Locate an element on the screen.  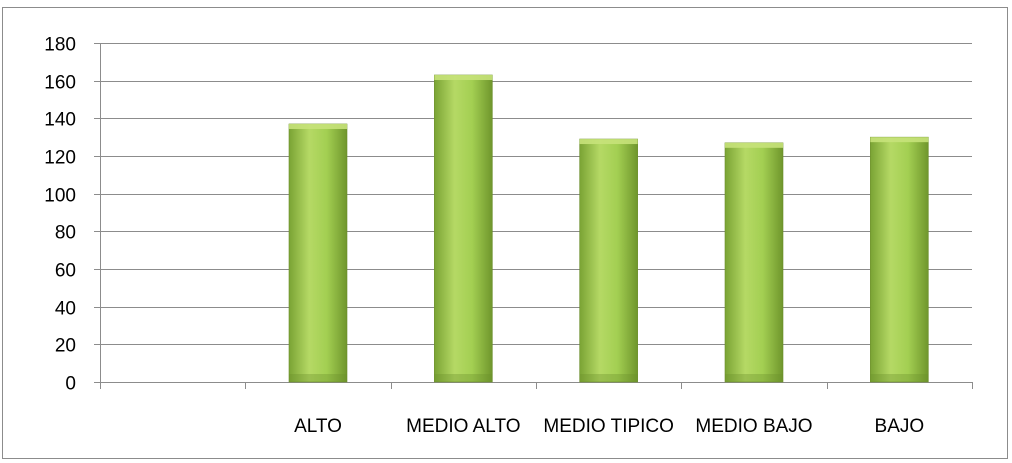
y-tick-label: 20 is located at coordinates (65, 346).